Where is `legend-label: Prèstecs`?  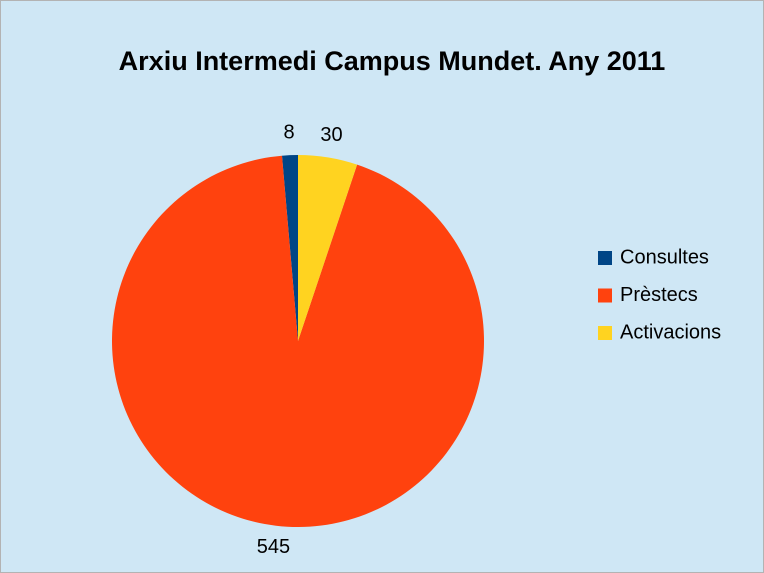 legend-label: Prèstecs is located at coordinates (659, 295).